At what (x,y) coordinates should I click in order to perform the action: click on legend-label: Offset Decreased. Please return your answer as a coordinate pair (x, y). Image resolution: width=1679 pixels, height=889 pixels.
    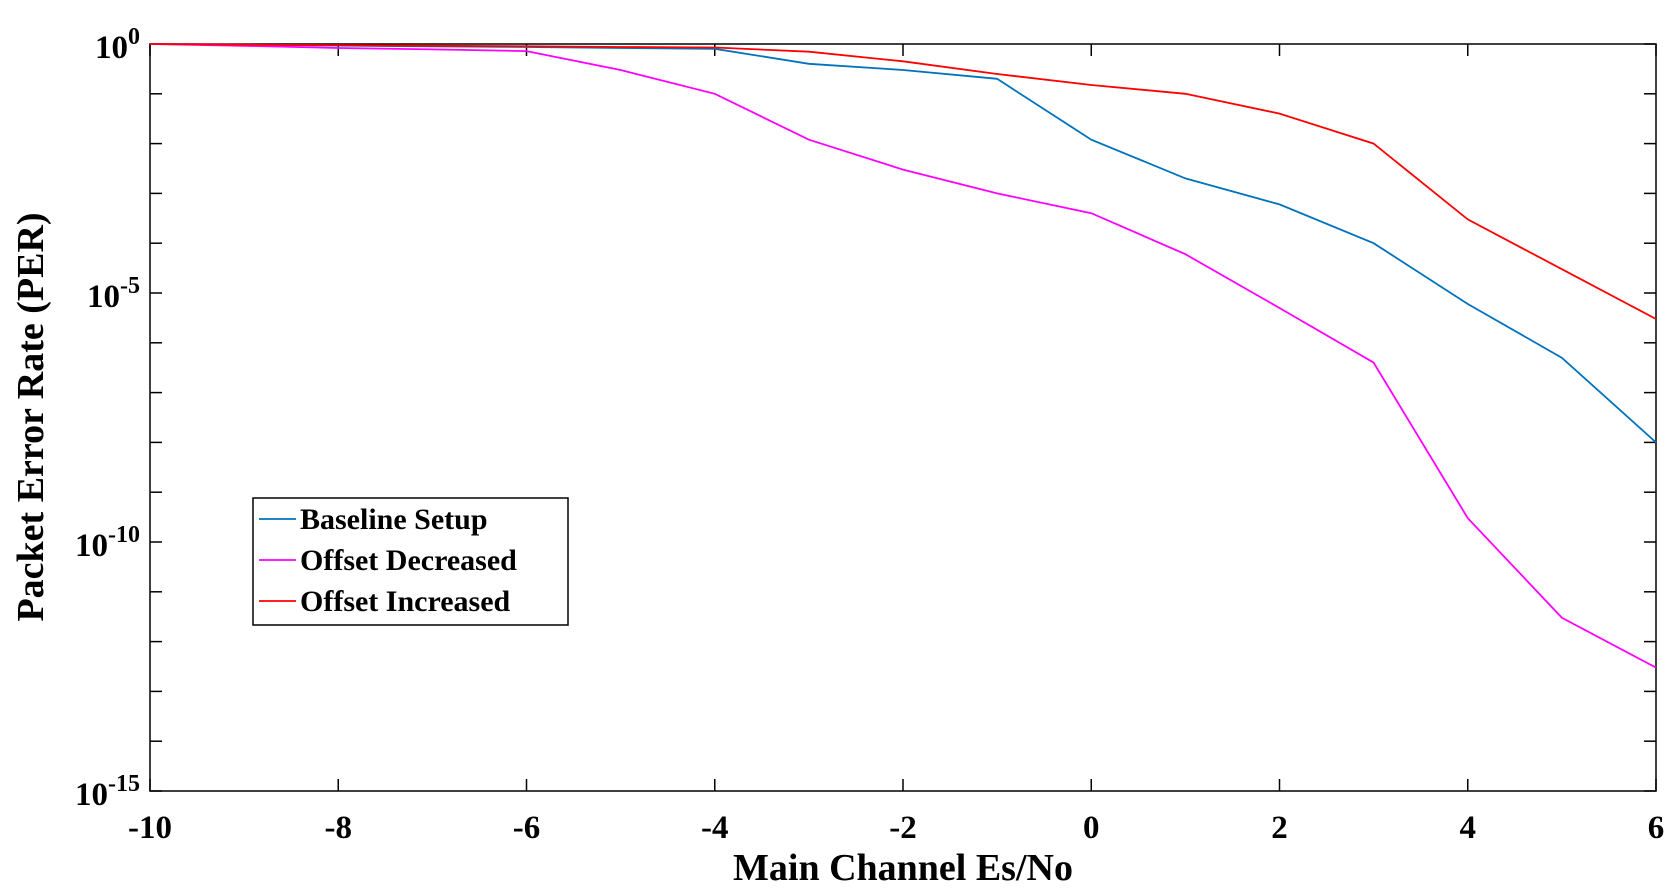
    Looking at the image, I should click on (408, 560).